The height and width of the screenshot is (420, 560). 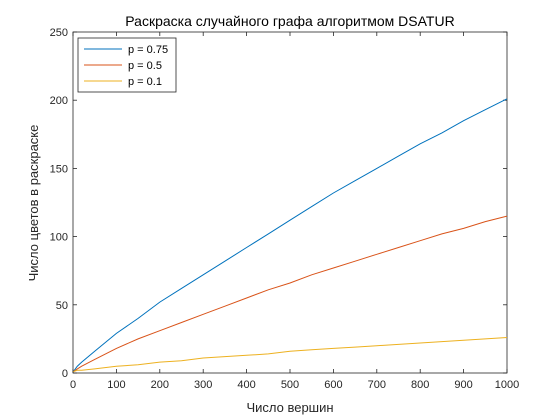 What do you see at coordinates (507, 385) in the screenshot?
I see `x-tick-label: 1000` at bounding box center [507, 385].